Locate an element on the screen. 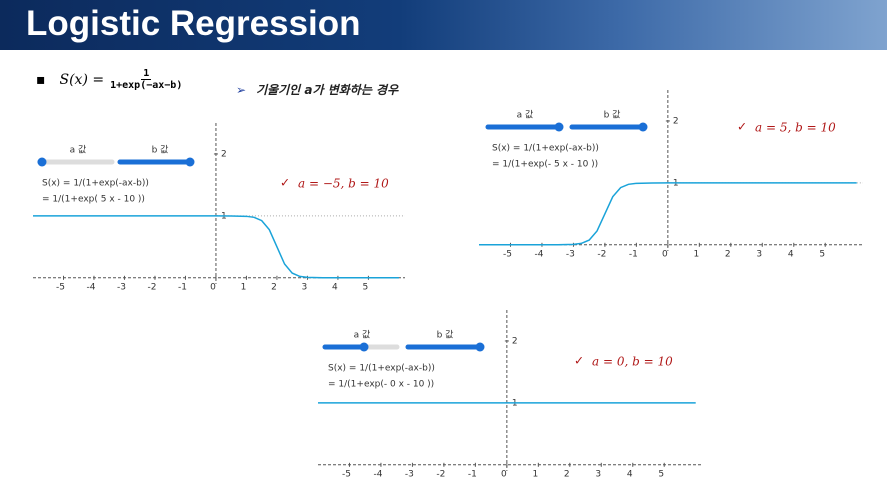 This screenshot has height=490, width=887. formula-line: = 1/(1+exp( 5 x - 10 )) is located at coordinates (93, 200).